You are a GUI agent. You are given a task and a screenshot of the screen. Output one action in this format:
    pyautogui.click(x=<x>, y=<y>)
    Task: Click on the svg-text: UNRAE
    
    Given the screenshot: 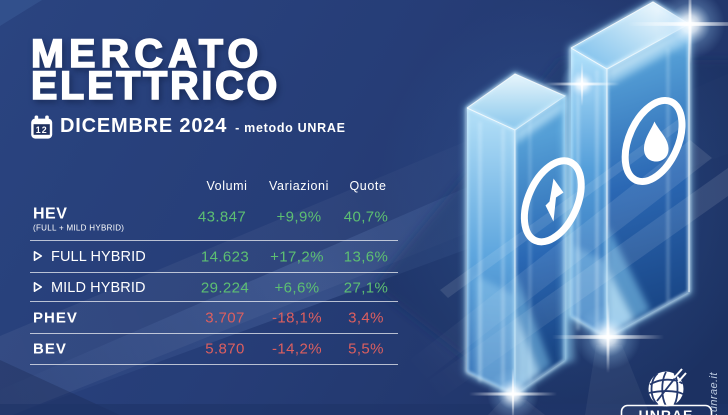 What is the action you would take?
    pyautogui.click(x=666, y=411)
    